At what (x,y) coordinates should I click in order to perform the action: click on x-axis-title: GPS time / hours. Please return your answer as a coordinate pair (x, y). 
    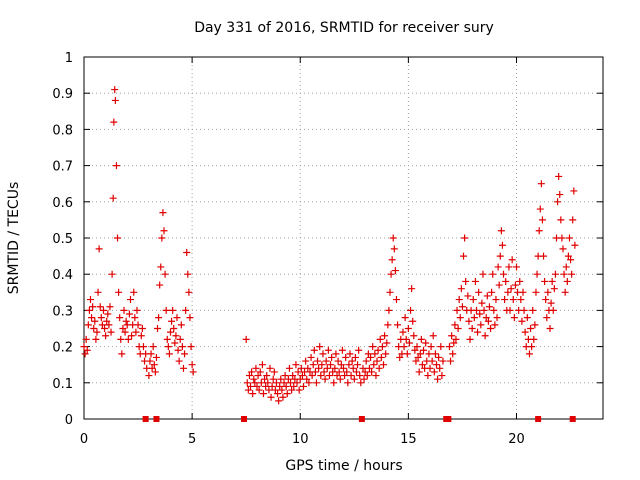
    Looking at the image, I should click on (343, 466).